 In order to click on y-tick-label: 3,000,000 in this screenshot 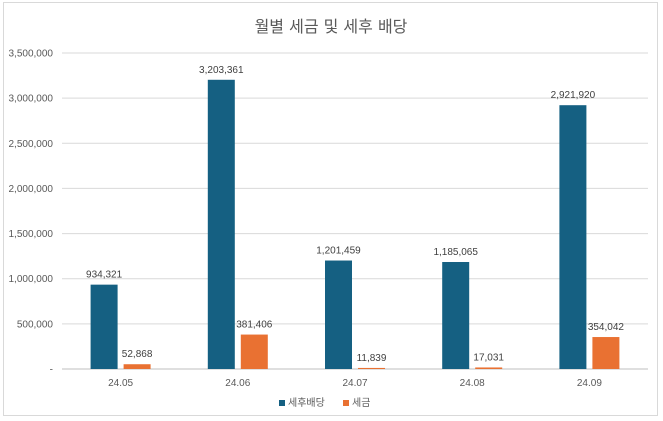, I will do `click(31, 99)`.